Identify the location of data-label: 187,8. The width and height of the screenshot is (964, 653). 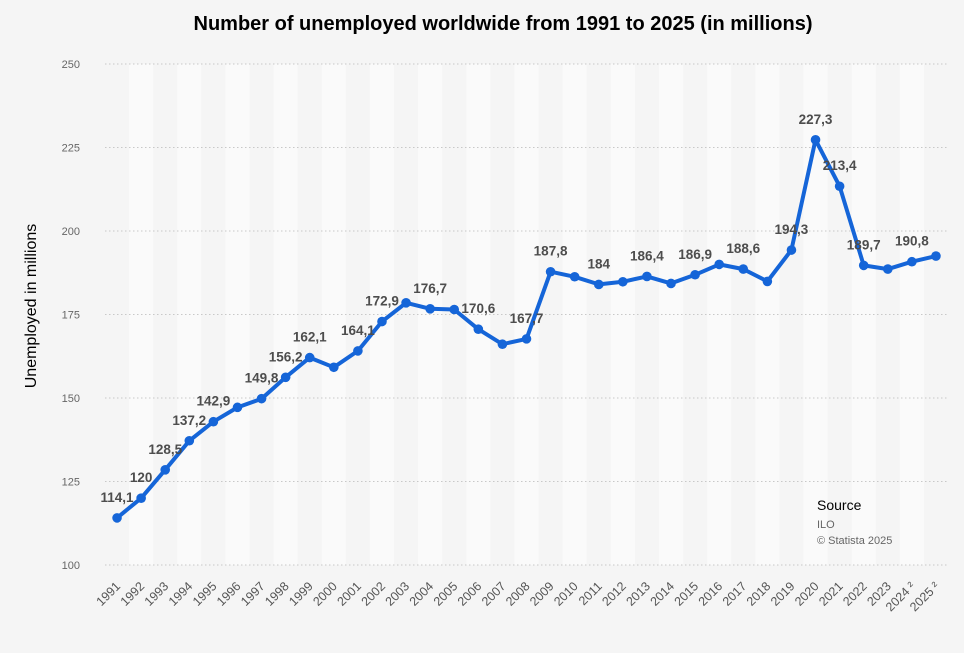
(551, 251).